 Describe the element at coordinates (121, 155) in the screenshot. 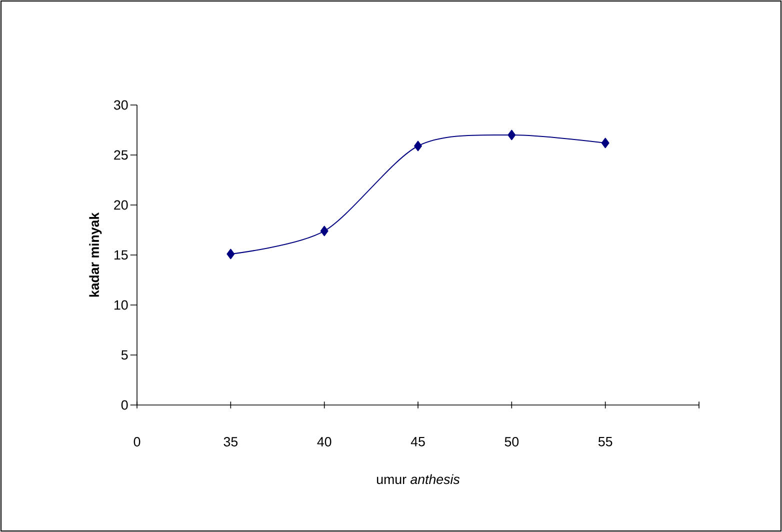

I see `y-tick-label: 25` at that location.